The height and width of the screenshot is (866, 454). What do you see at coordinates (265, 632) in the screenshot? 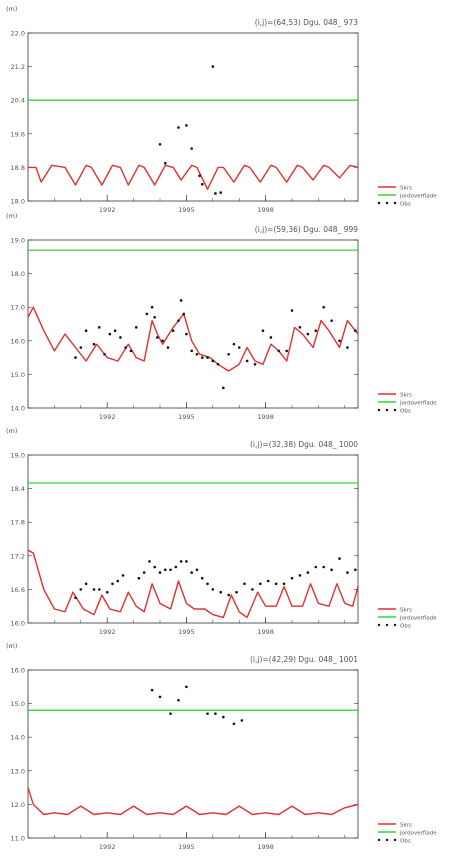
I see `x-tick-label: 1998` at bounding box center [265, 632].